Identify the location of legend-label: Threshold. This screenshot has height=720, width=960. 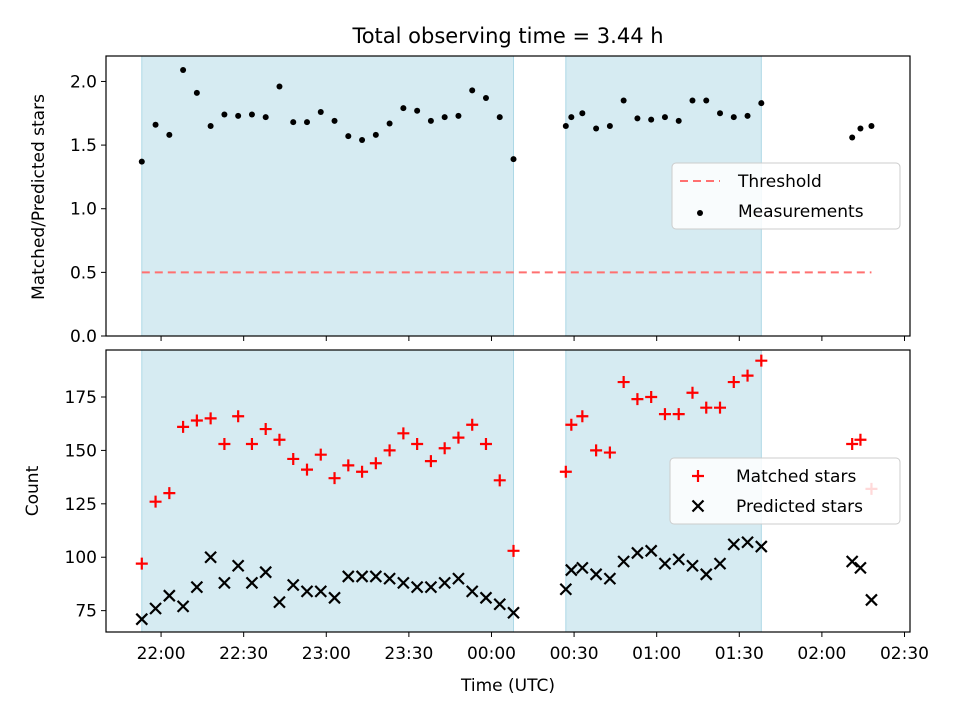
(779, 182).